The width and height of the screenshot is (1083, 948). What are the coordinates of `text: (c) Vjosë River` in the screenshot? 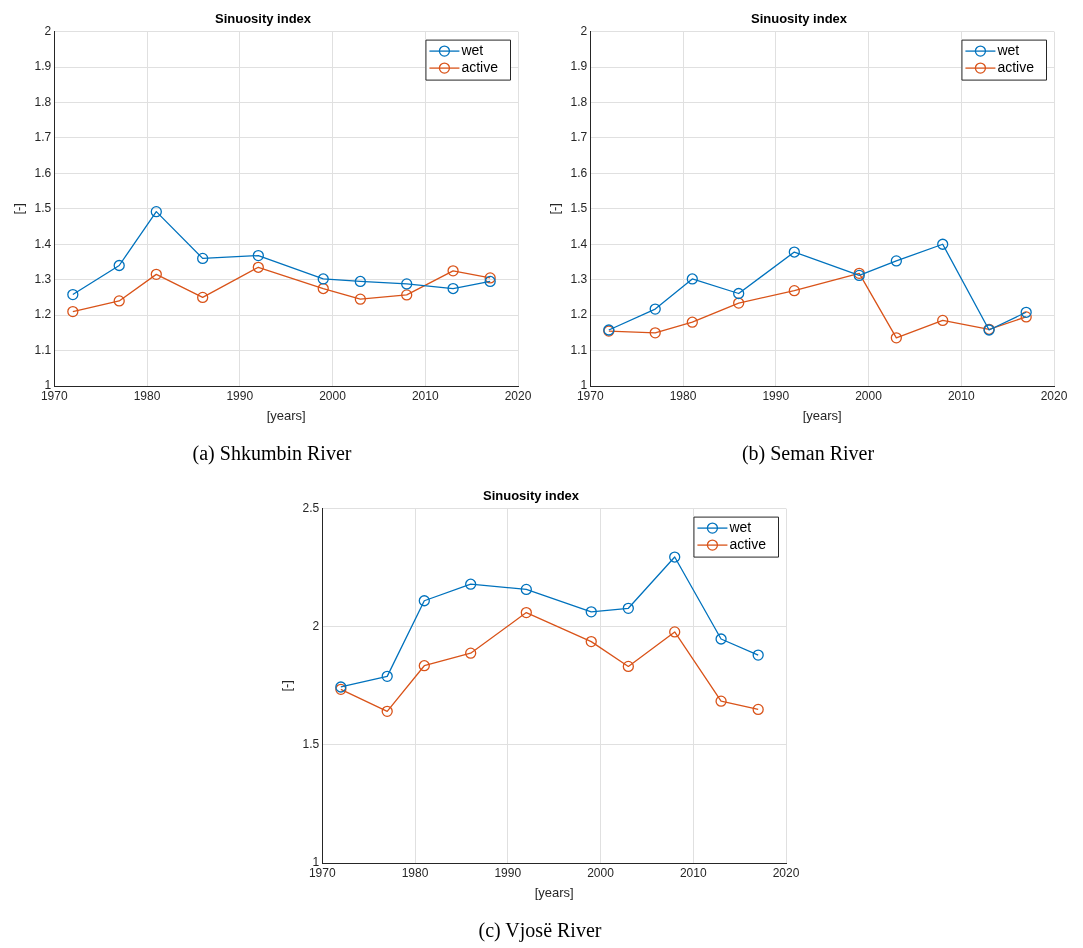 It's located at (540, 930).